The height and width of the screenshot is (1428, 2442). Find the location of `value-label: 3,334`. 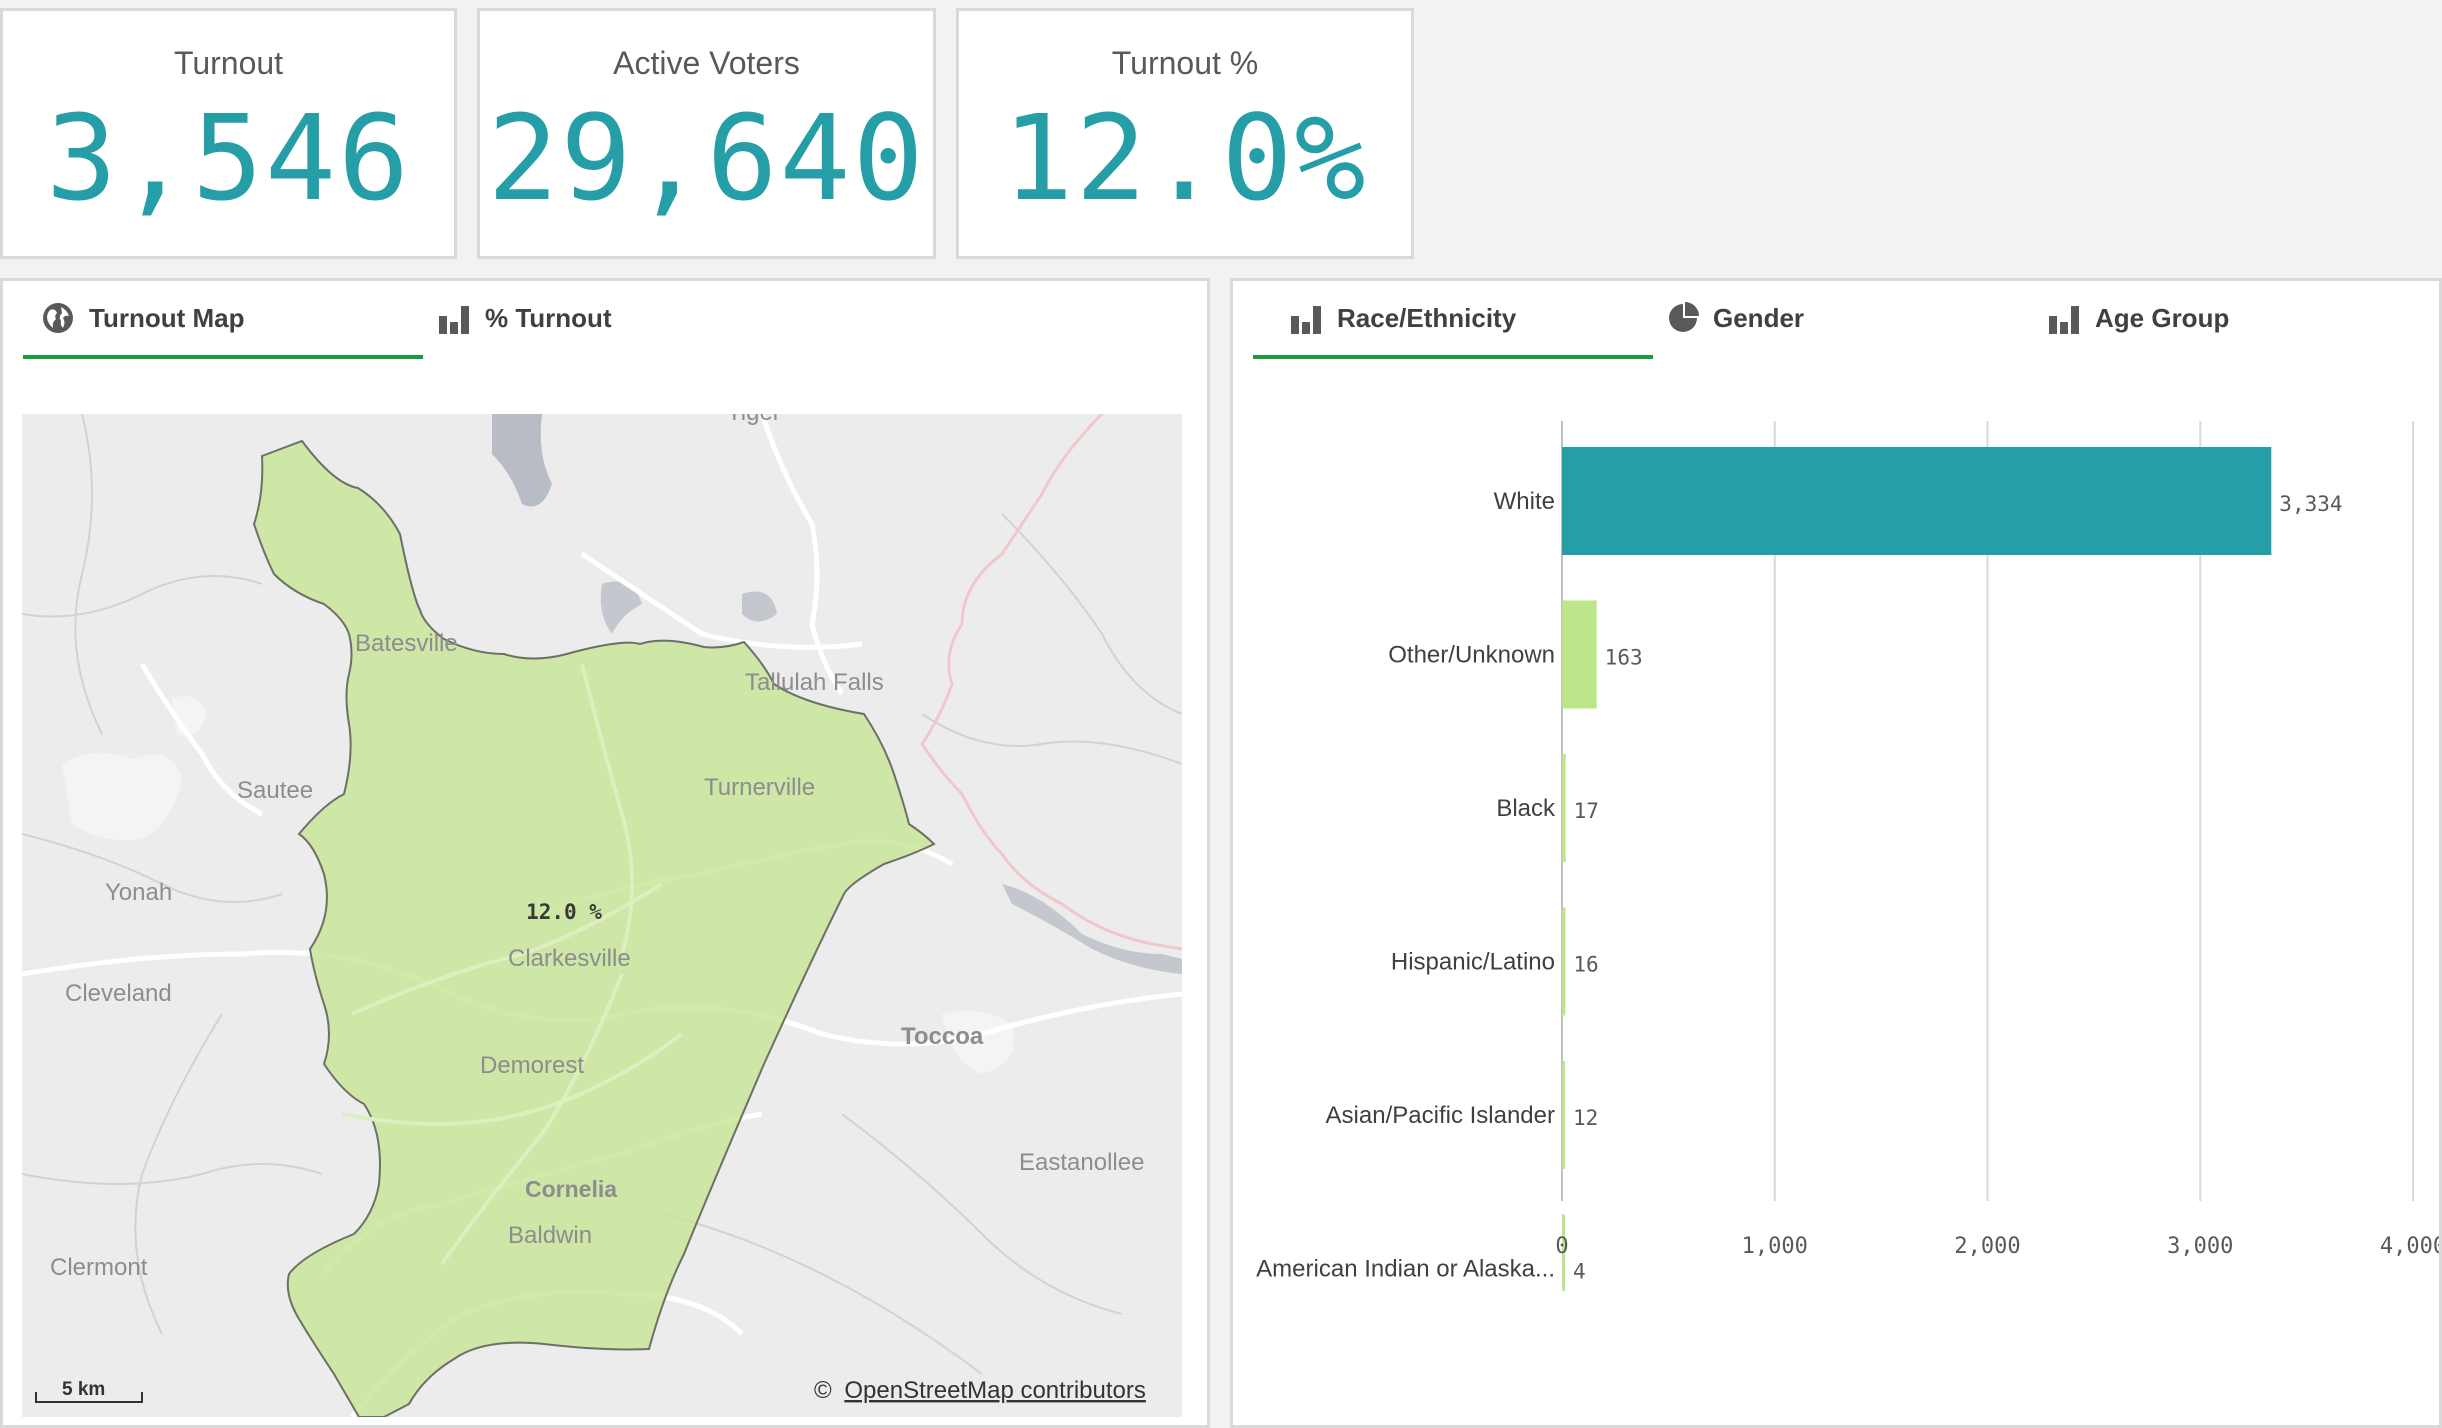

value-label: 3,334 is located at coordinates (2310, 504).